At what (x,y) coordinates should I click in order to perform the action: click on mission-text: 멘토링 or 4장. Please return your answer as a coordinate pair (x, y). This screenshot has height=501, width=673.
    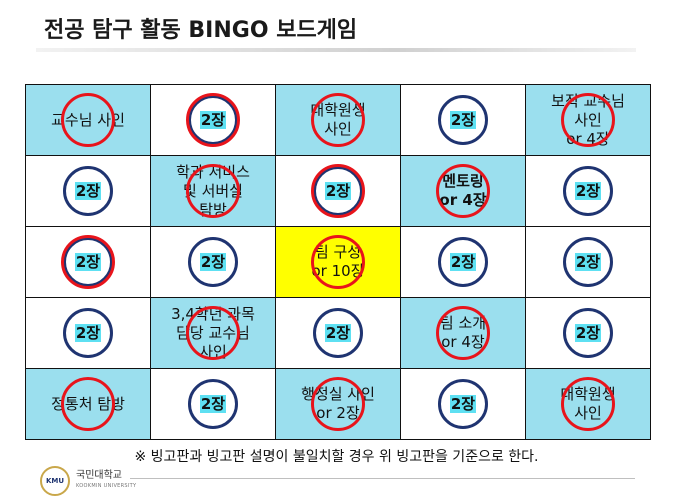
    Looking at the image, I should click on (463, 190).